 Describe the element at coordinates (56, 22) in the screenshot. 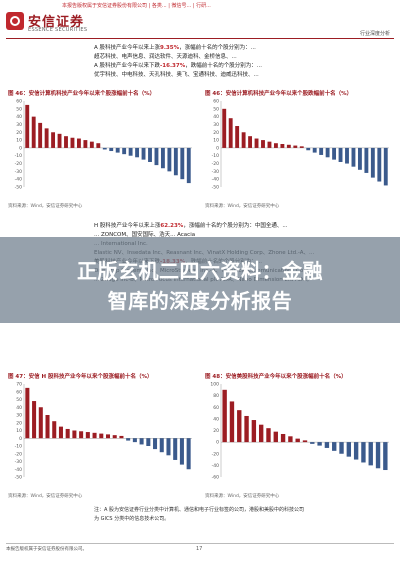

I see `logo-name: 安信证券` at that location.